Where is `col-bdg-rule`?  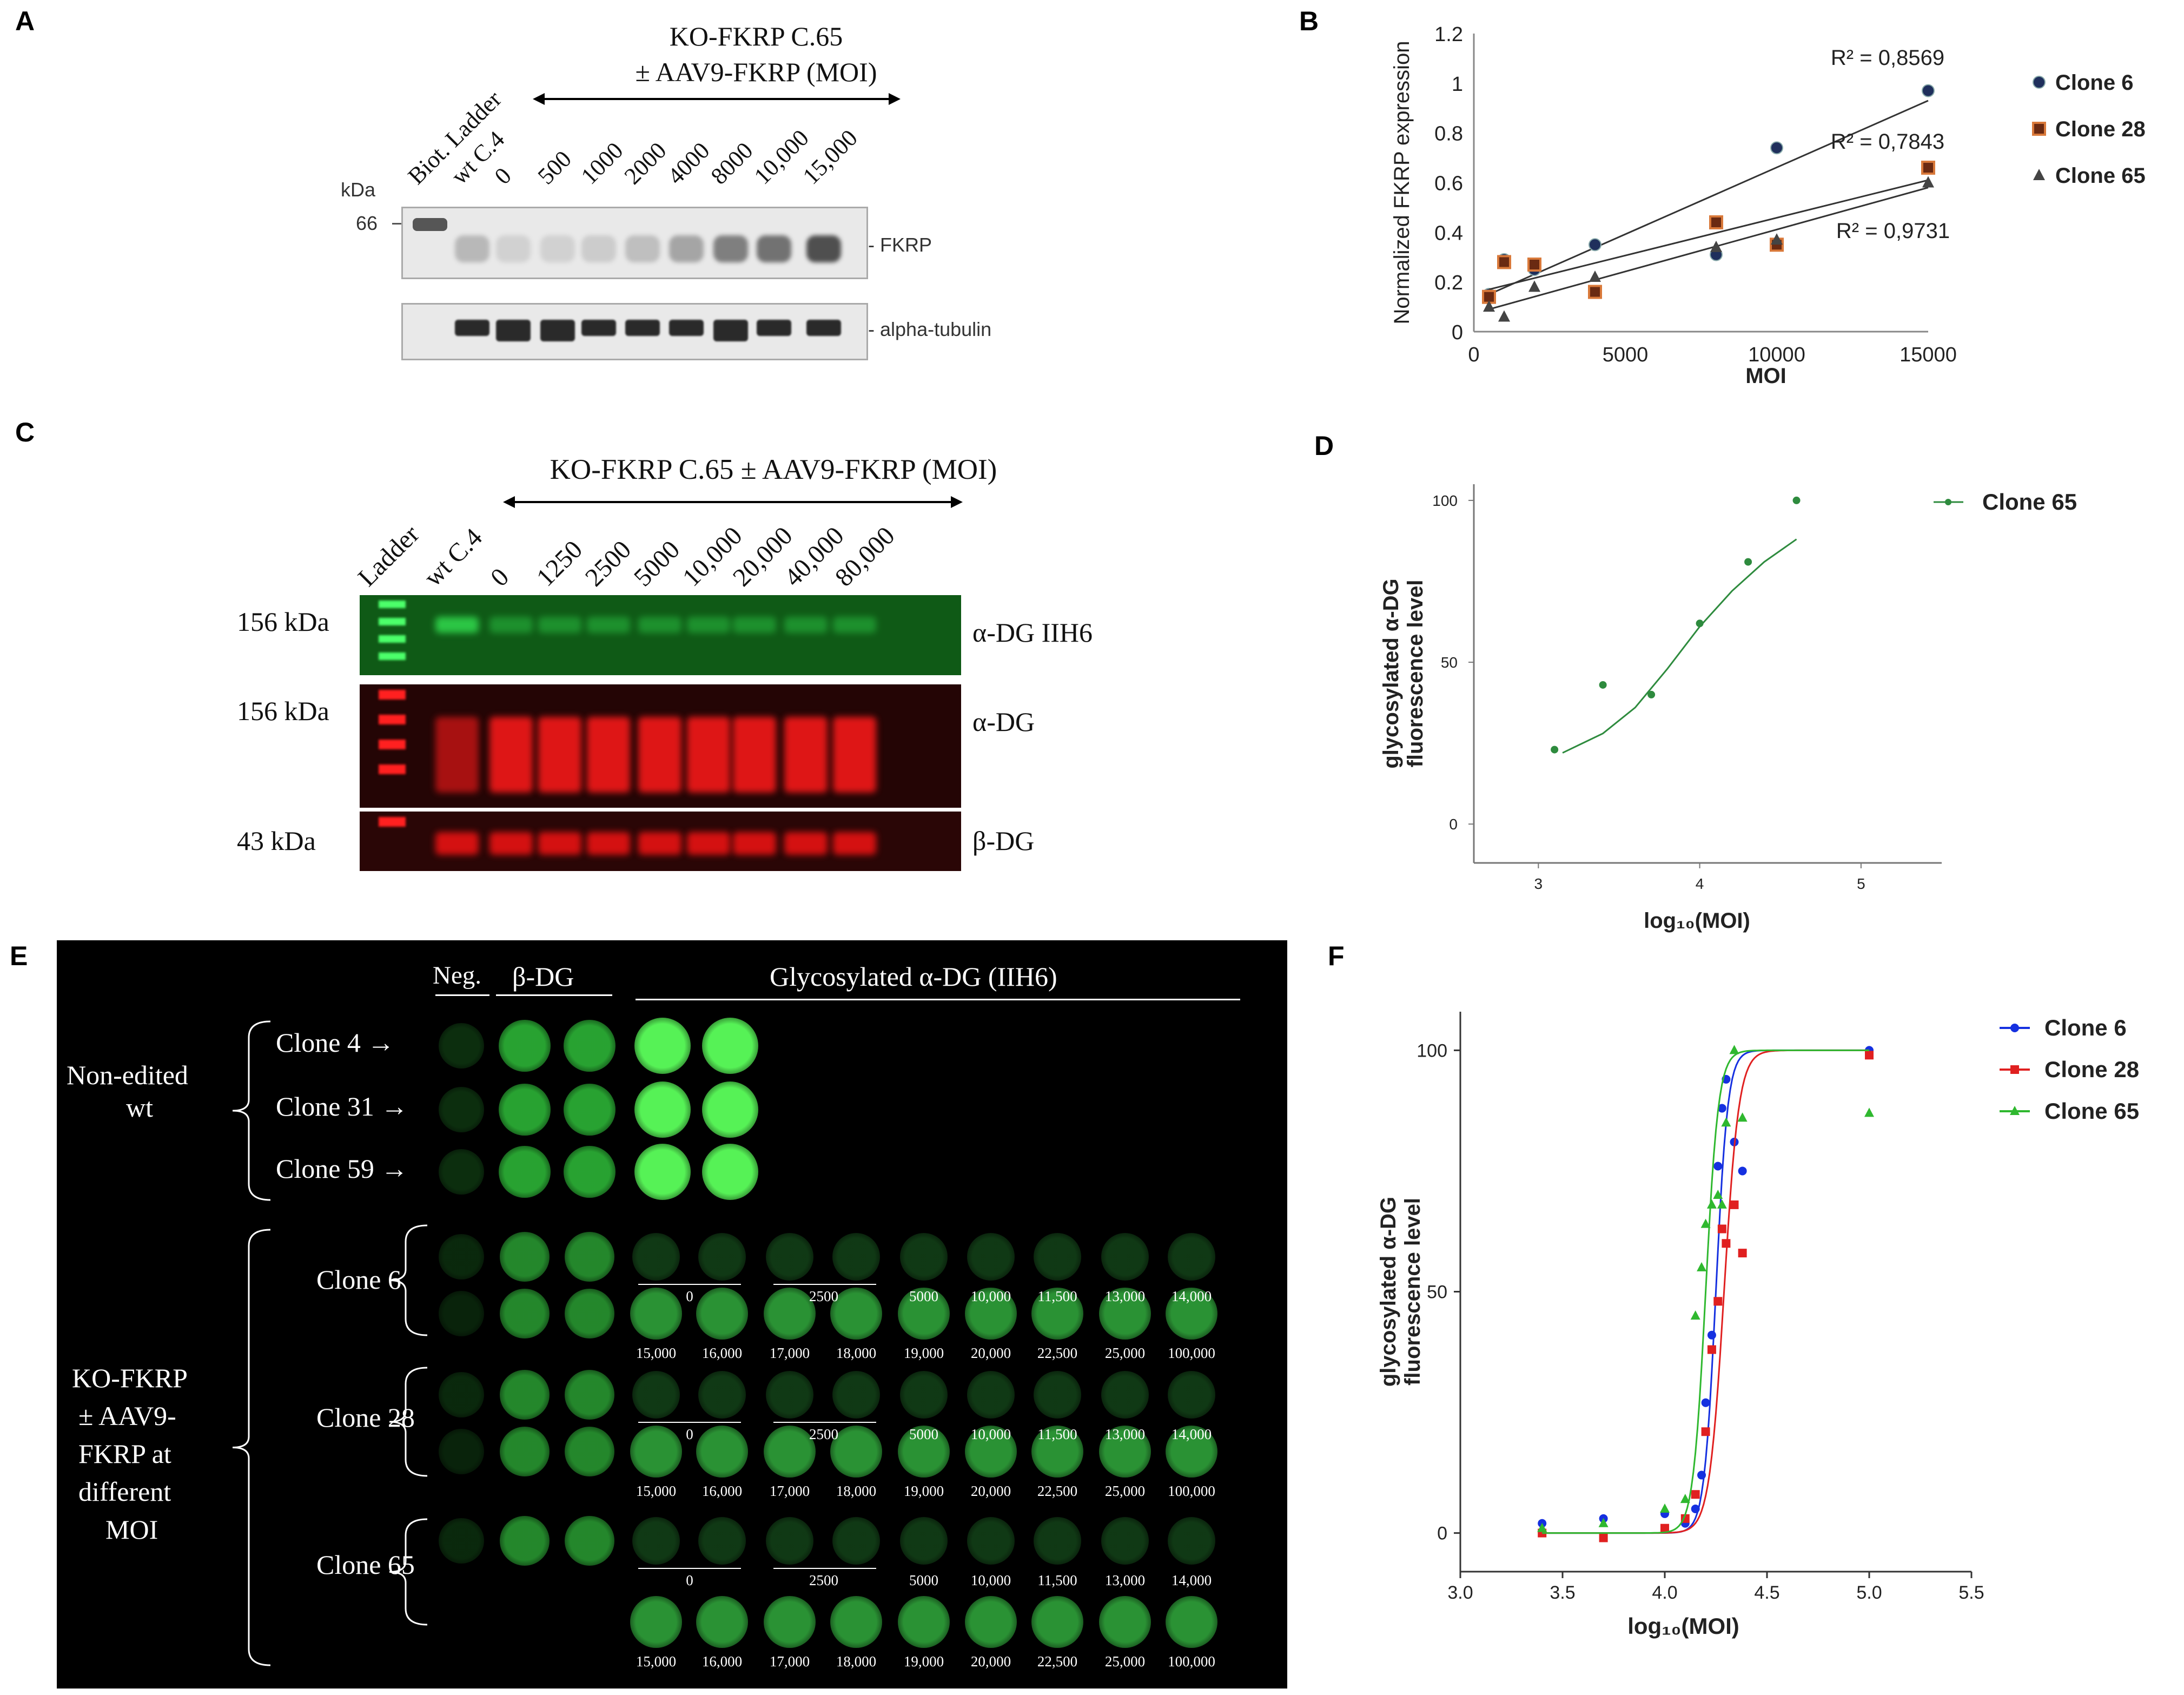
col-bdg-rule is located at coordinates (554, 995).